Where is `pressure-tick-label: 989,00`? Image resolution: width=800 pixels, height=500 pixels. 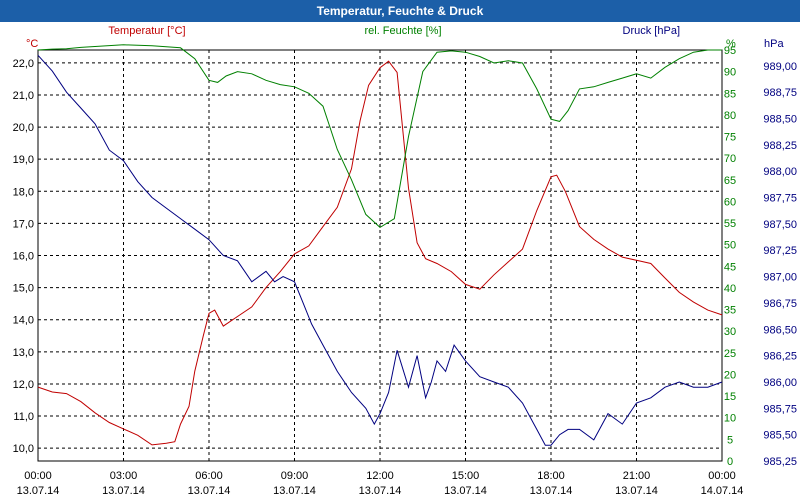 pressure-tick-label: 989,00 is located at coordinates (780, 67).